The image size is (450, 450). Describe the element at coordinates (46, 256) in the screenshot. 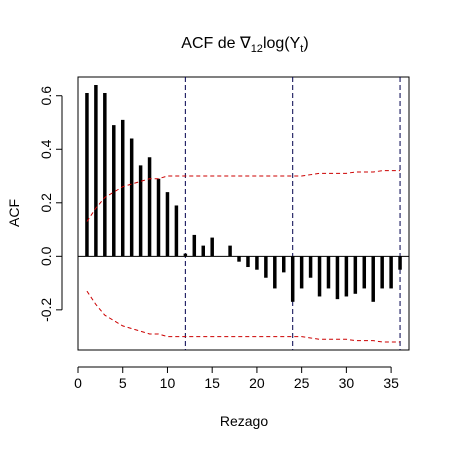

I see `y-tick-label-1: 0.0` at that location.